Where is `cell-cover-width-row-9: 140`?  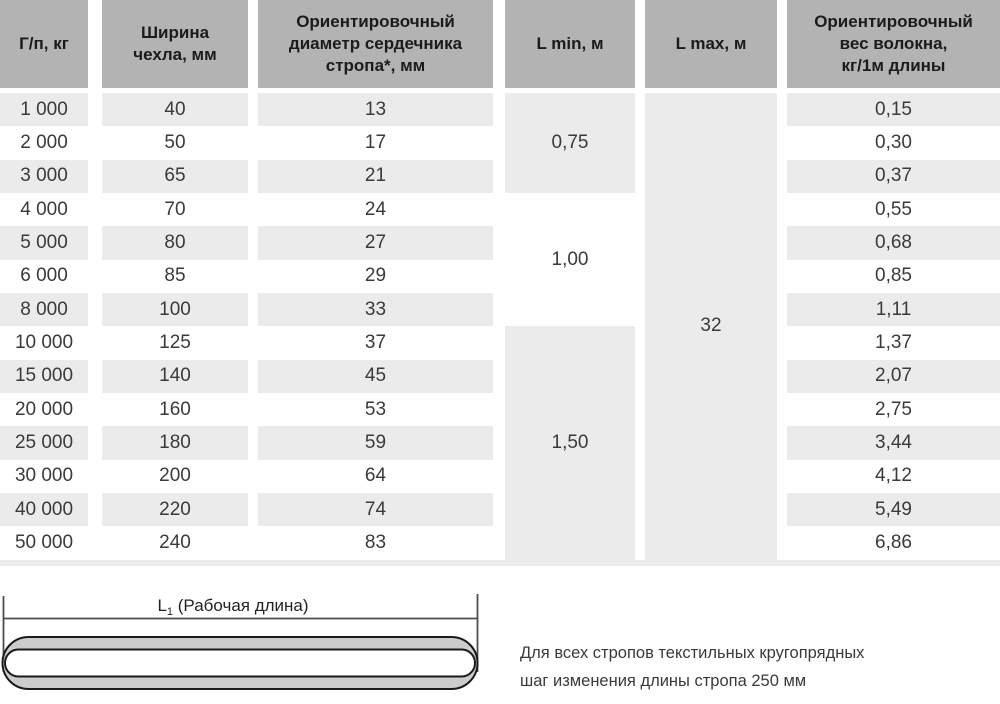 cell-cover-width-row-9: 140 is located at coordinates (175, 376).